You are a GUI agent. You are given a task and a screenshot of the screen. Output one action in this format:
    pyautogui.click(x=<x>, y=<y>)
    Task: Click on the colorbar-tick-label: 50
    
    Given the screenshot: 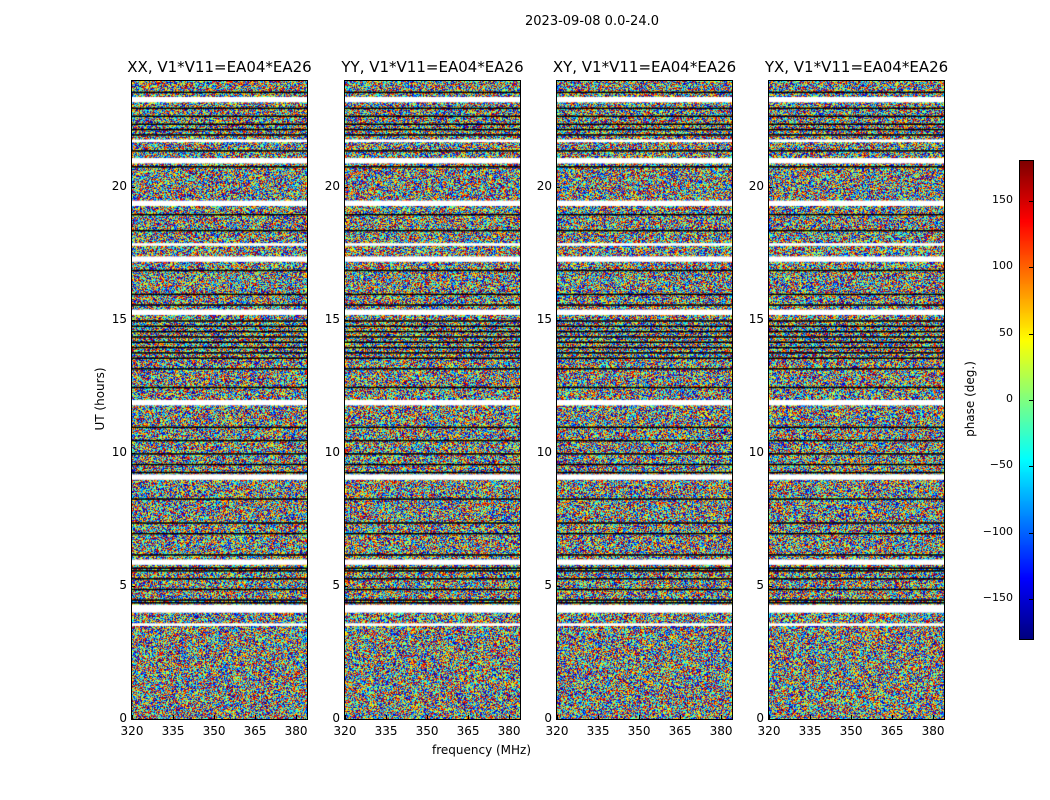 What is the action you would take?
    pyautogui.click(x=1006, y=332)
    